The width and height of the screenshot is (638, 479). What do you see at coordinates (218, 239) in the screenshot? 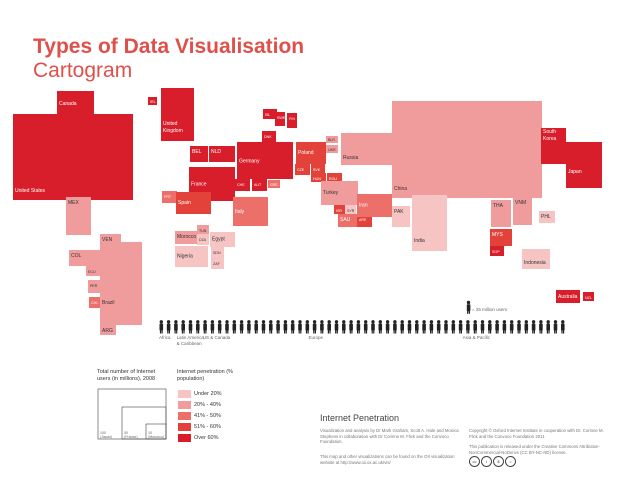
I see `country-egypt-label: Egypt` at bounding box center [218, 239].